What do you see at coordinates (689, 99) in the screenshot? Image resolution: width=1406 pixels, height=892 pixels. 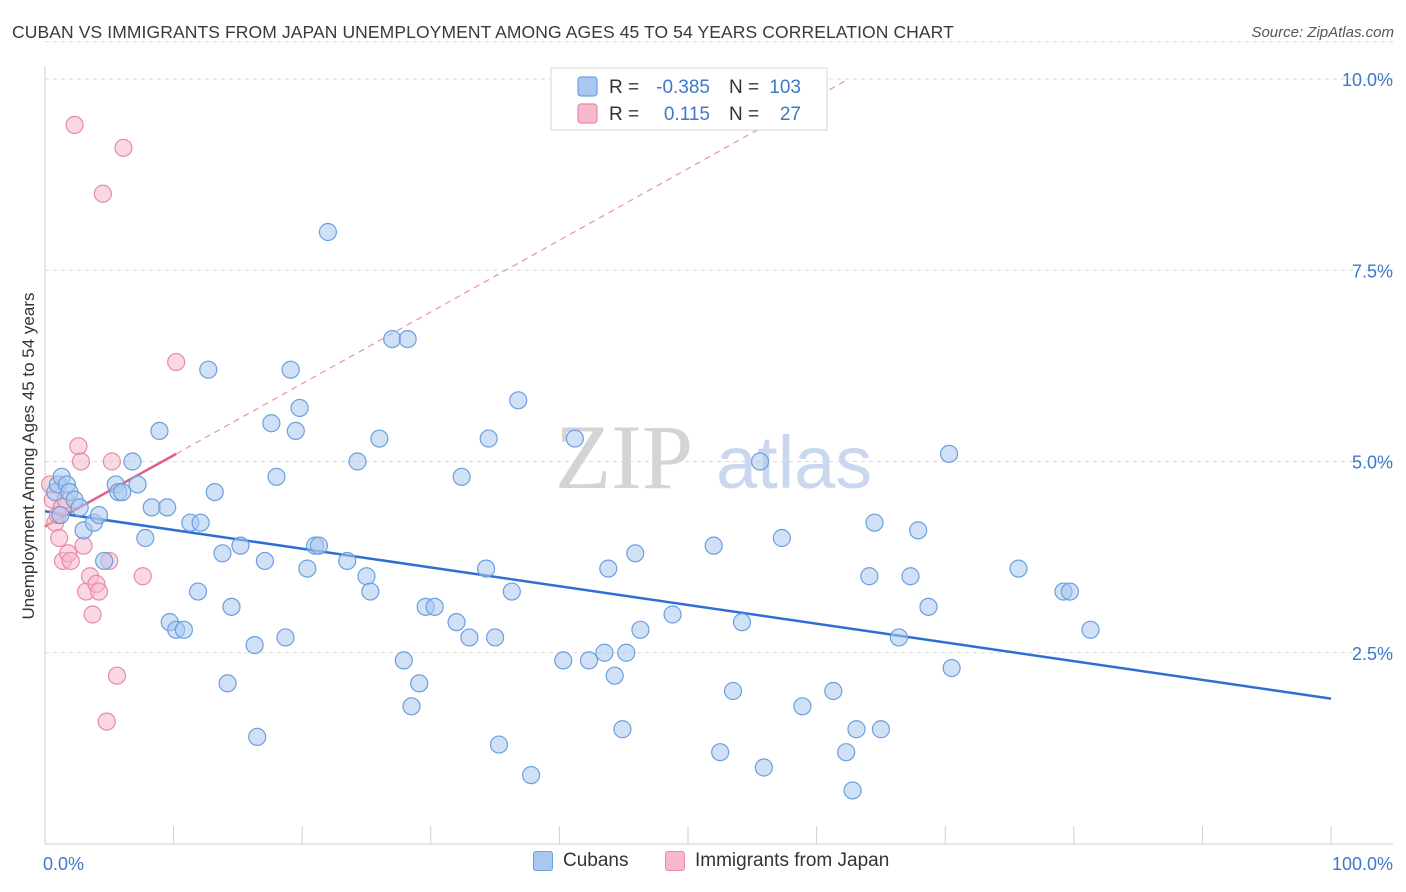 I see `correlation-legend: R = -0.385 N = 103 R = 0.115 N = 27` at bounding box center [689, 99].